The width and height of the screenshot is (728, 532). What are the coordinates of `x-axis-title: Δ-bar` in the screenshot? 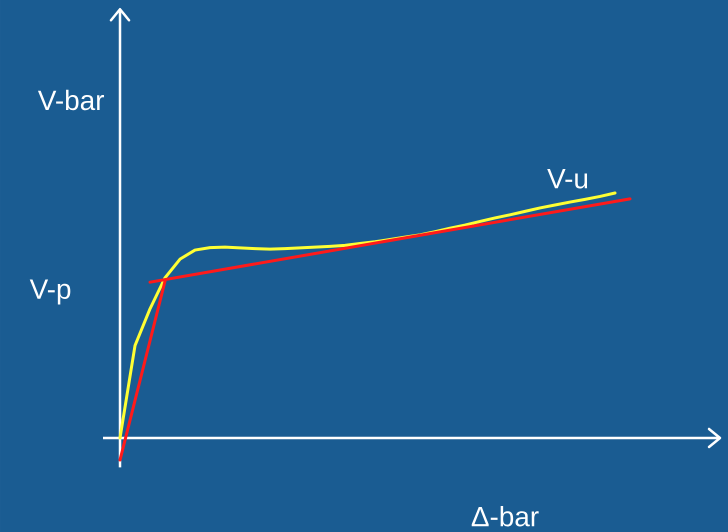 It's located at (505, 516).